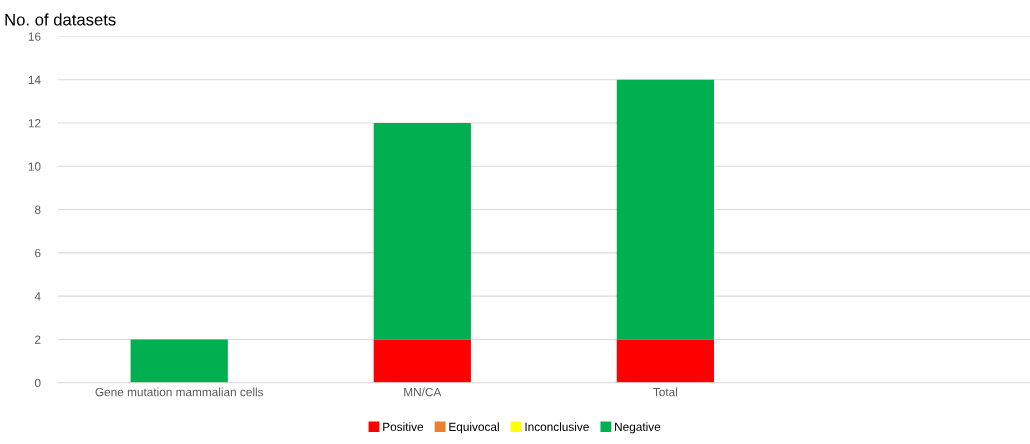  What do you see at coordinates (34, 166) in the screenshot?
I see `y-tick-label: 10` at bounding box center [34, 166].